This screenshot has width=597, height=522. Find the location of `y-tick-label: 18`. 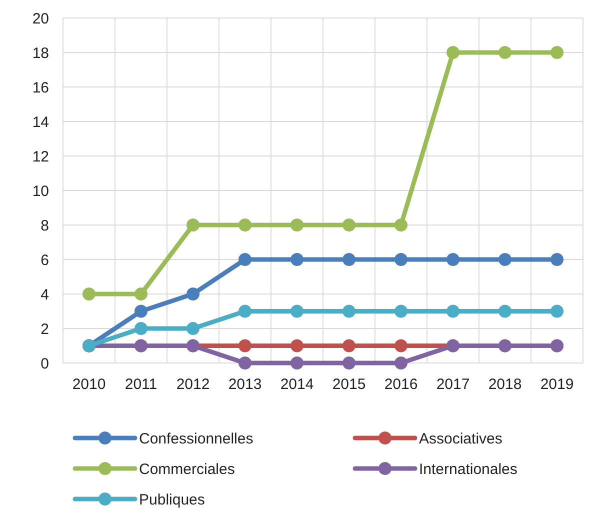

y-tick-label: 18 is located at coordinates (40, 53).